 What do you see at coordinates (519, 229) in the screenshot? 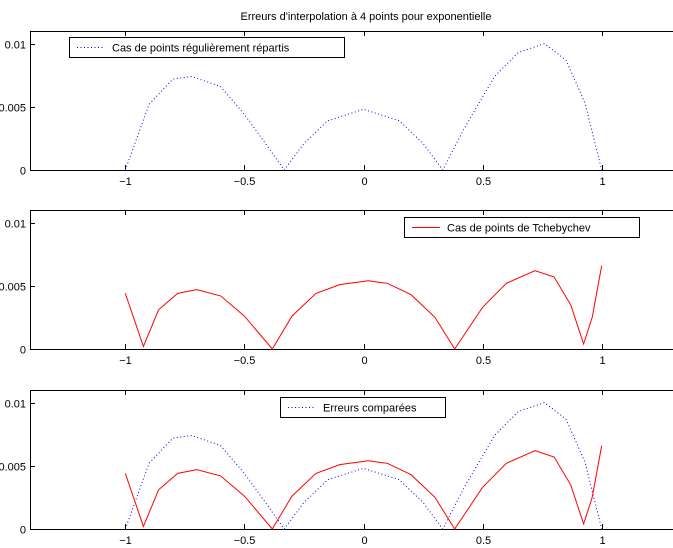
I see `legend-label: Cas de points de Tchebychev` at bounding box center [519, 229].